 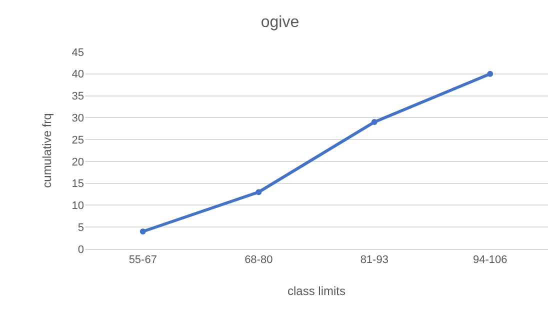 What do you see at coordinates (258, 260) in the screenshot?
I see `x-tick-label: 68-80` at bounding box center [258, 260].